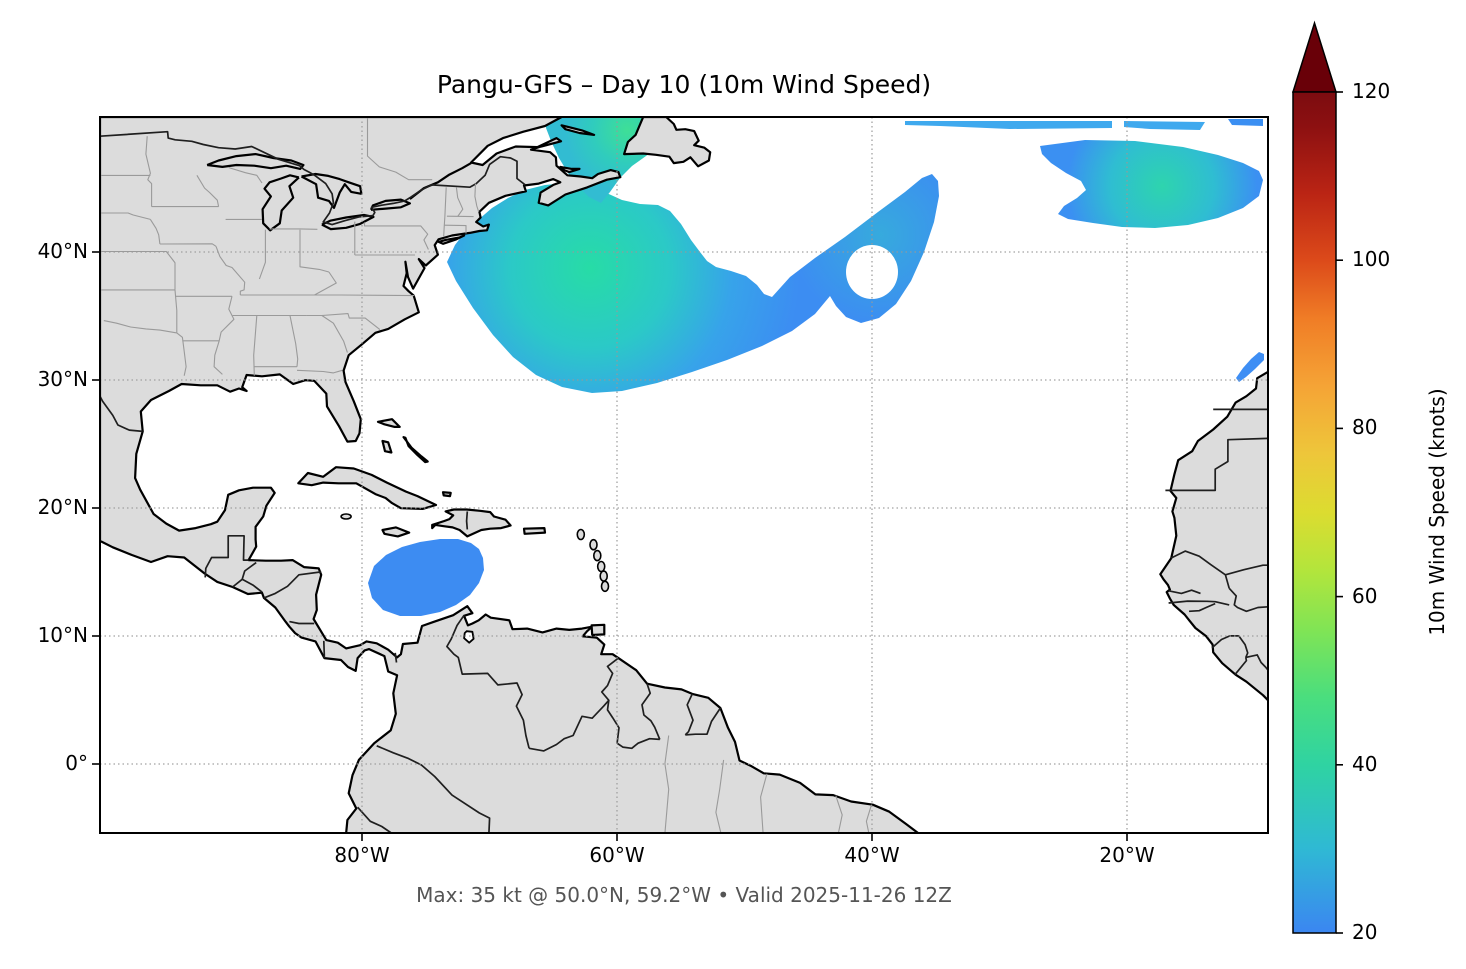  What do you see at coordinates (1365, 595) in the screenshot?
I see `colorbar-tick-label: 60` at bounding box center [1365, 595].